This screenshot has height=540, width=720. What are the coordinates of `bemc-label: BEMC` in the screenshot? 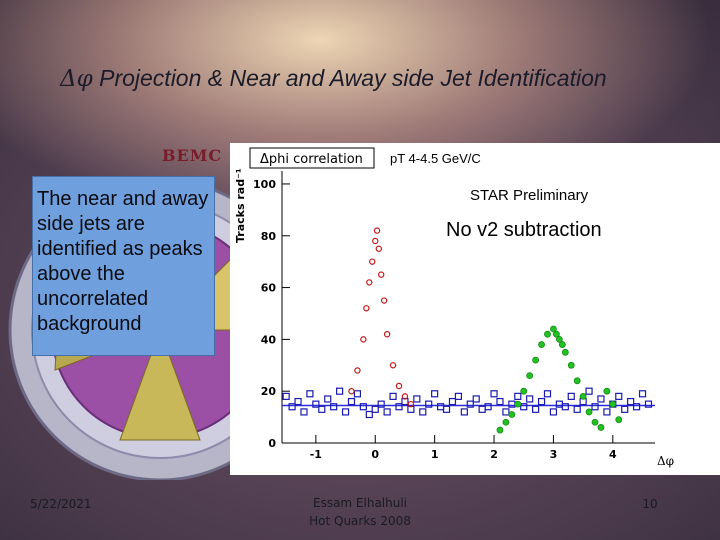 It's located at (192, 155).